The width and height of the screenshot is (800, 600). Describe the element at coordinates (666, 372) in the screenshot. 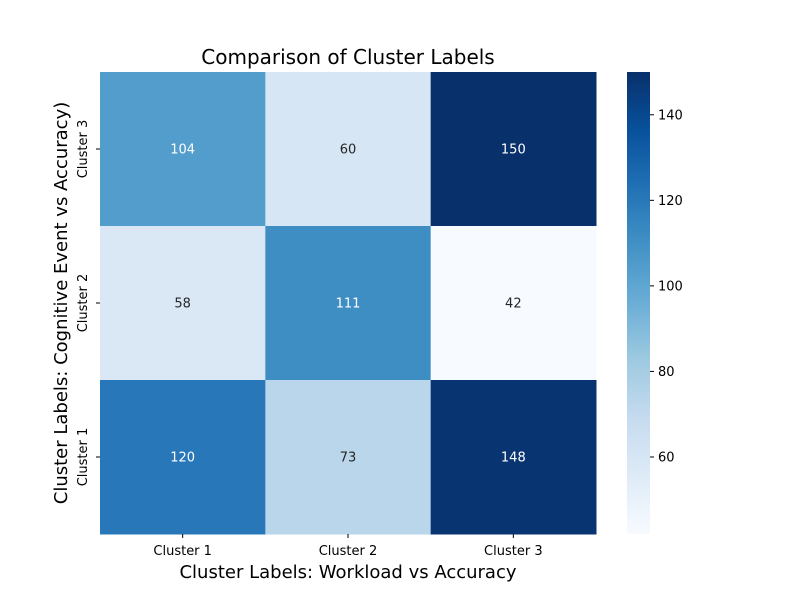

I see `colorbar-tick-label: 80` at that location.